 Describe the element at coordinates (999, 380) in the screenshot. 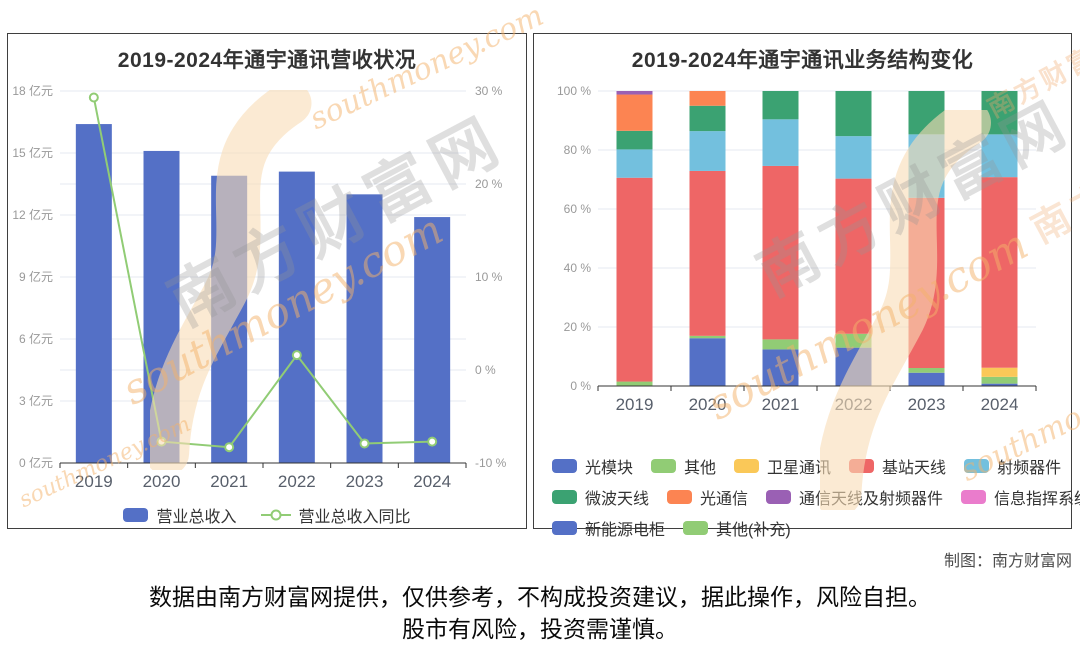

I see `segment-其他-2024` at that location.